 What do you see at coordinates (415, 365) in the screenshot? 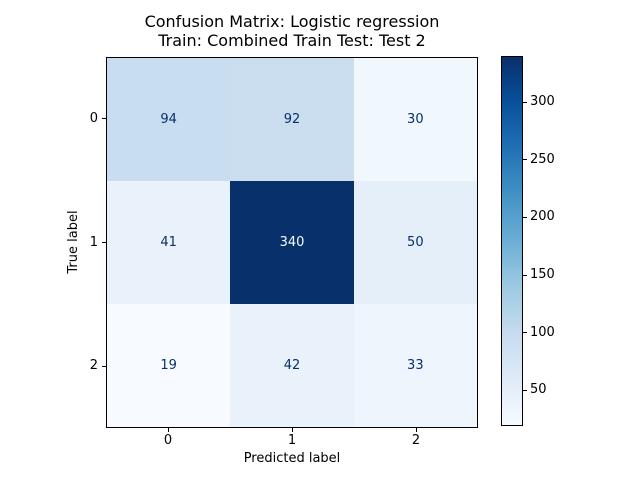
I see `matrix-cell-2-2: 33` at bounding box center [415, 365].